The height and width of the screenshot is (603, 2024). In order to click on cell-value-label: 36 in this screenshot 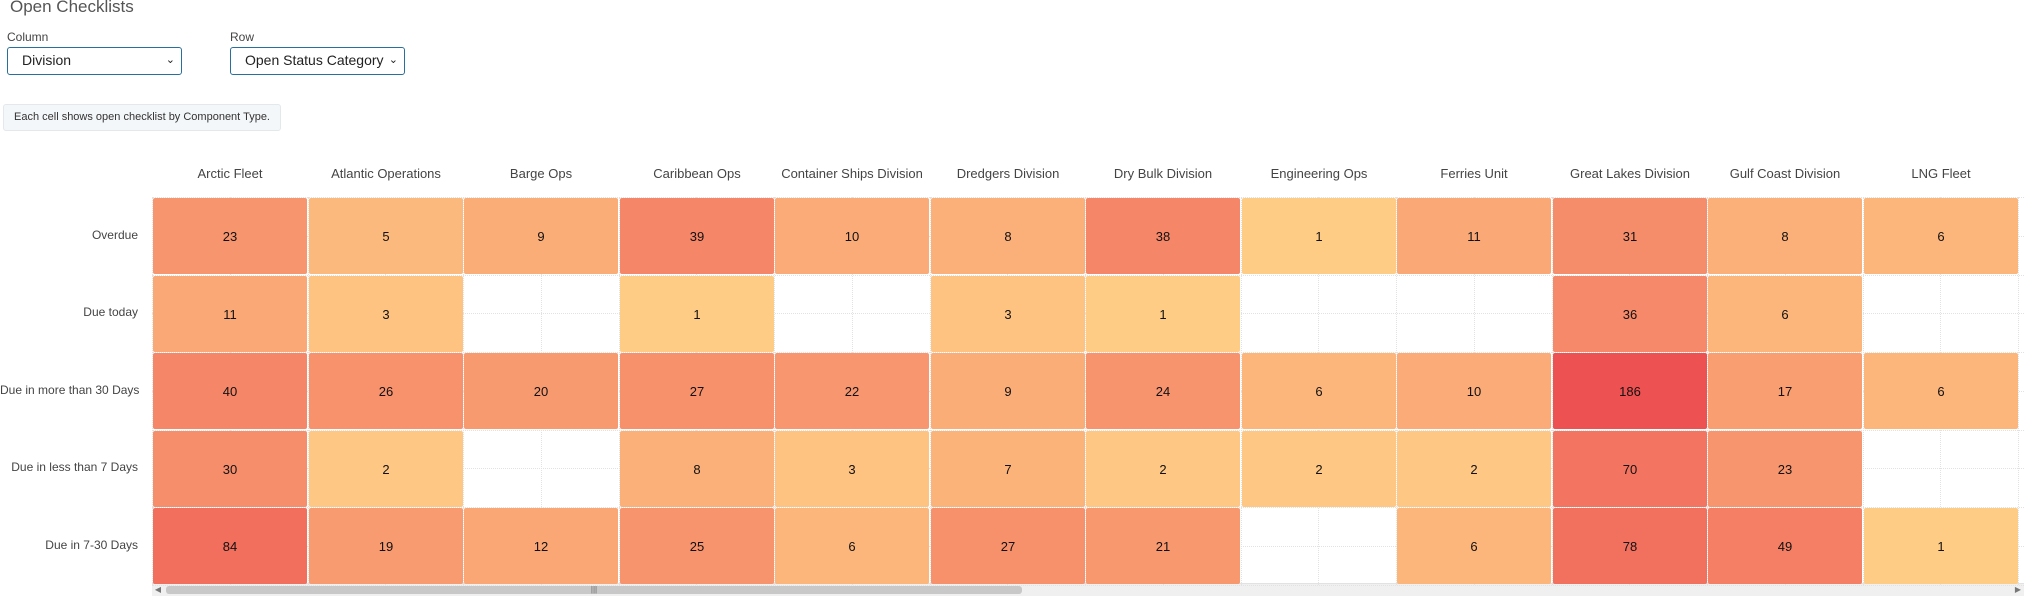, I will do `click(1630, 314)`.